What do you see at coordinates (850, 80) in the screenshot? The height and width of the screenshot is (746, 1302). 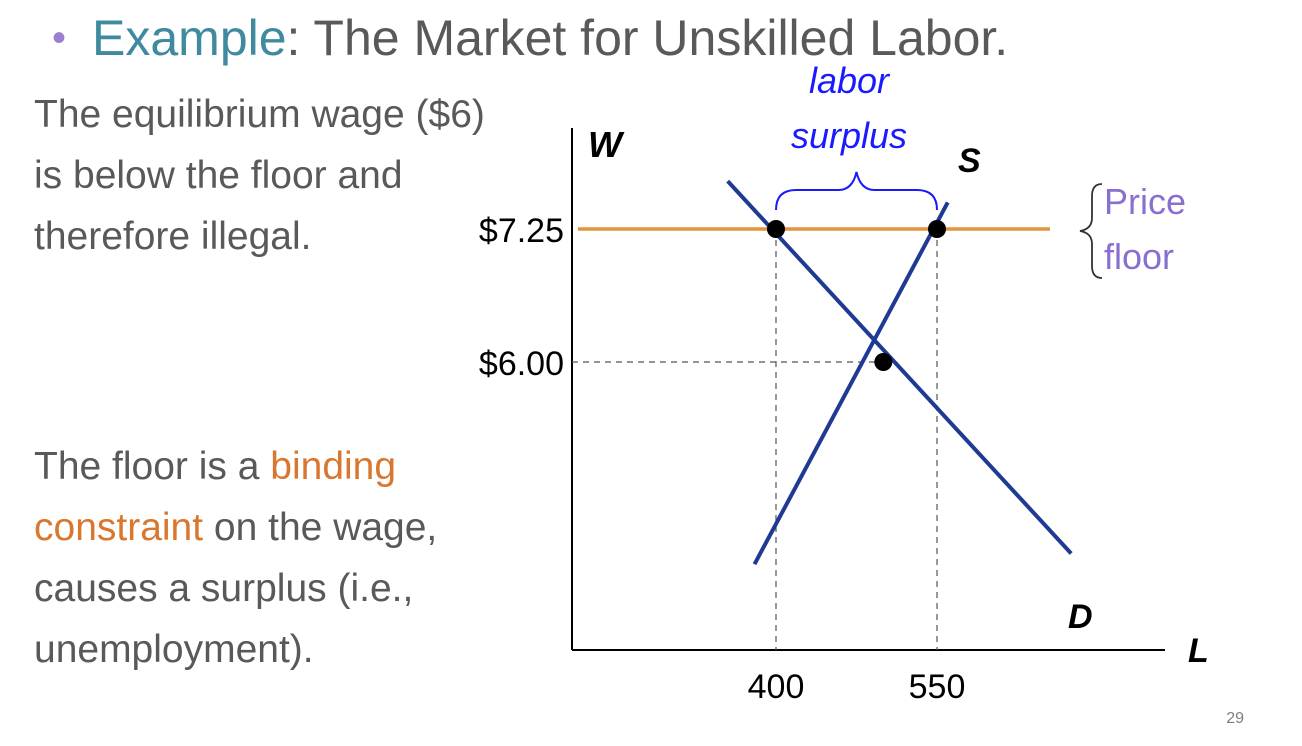 I see `surplus-label-line1: labor` at bounding box center [850, 80].